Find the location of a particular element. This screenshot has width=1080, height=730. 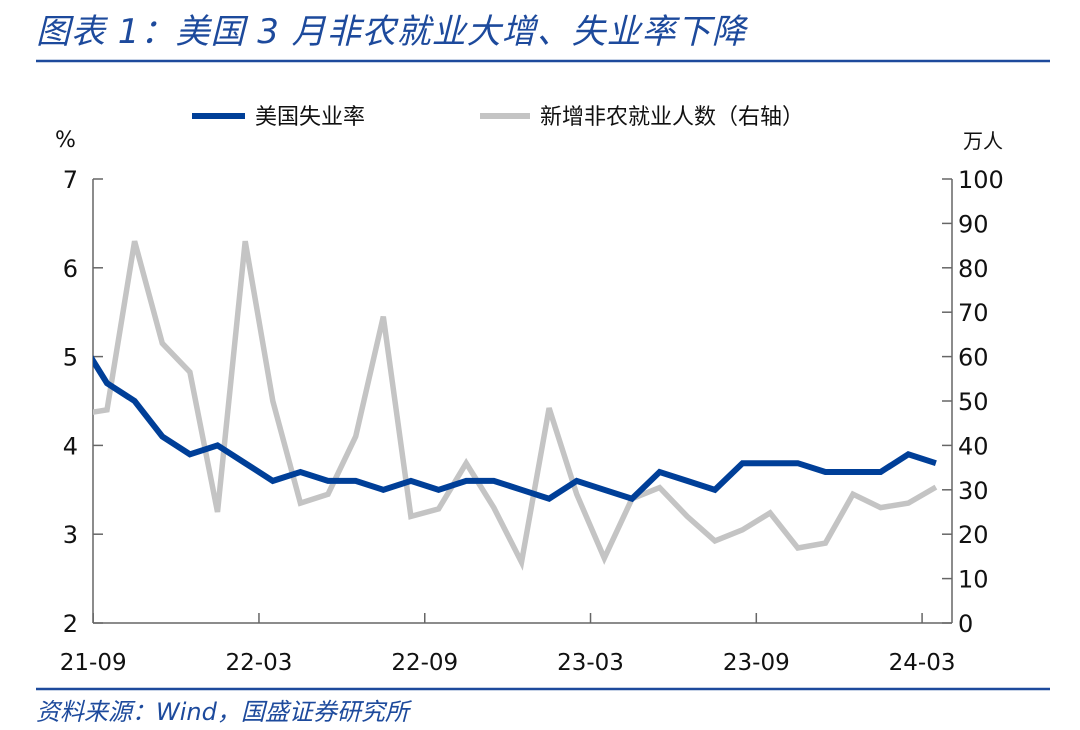

x-tick-label: 22-09 is located at coordinates (424, 663).